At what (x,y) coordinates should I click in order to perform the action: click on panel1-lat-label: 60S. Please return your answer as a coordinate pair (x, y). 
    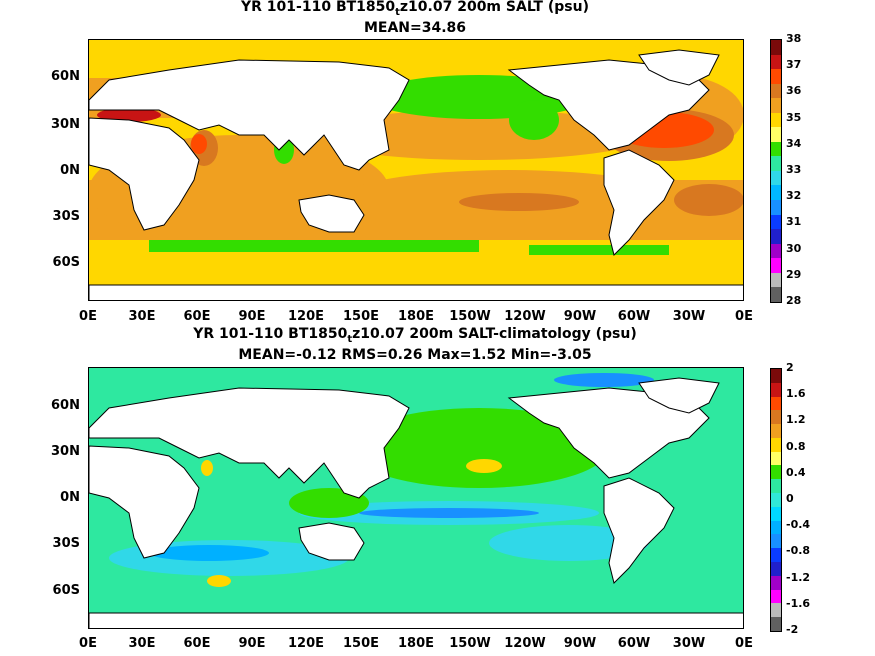
    Looking at the image, I should click on (66, 262).